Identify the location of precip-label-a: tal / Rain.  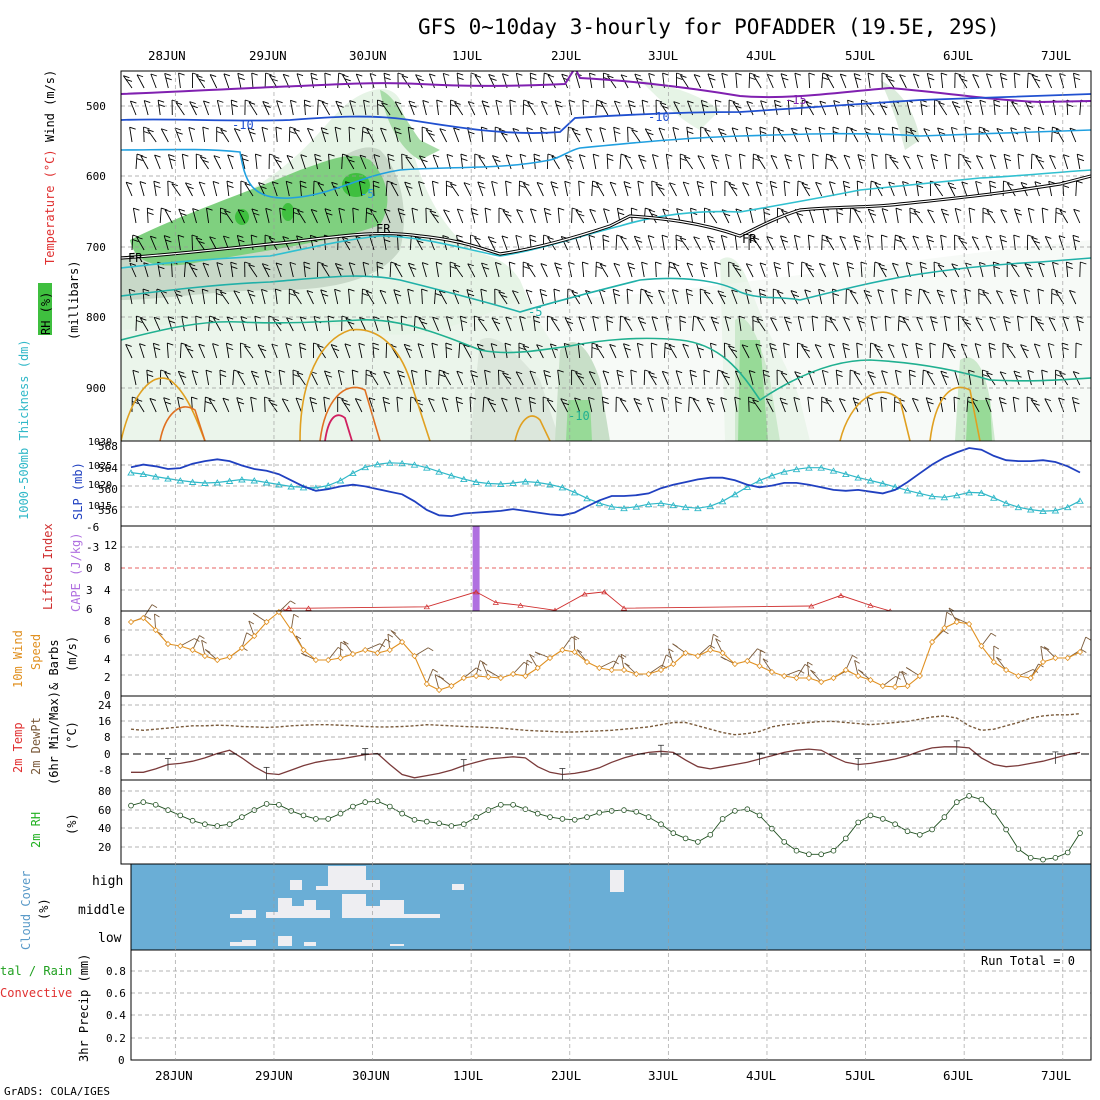
(36, 971).